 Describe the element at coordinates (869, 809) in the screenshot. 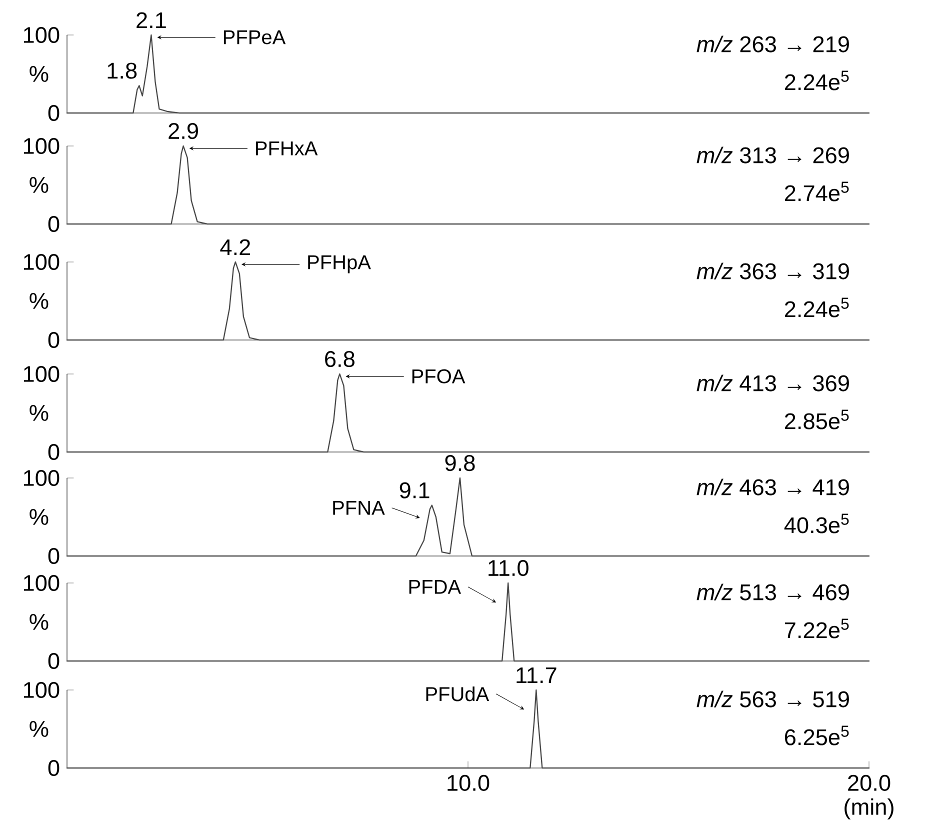

I see `x-axis-title: (min)` at that location.